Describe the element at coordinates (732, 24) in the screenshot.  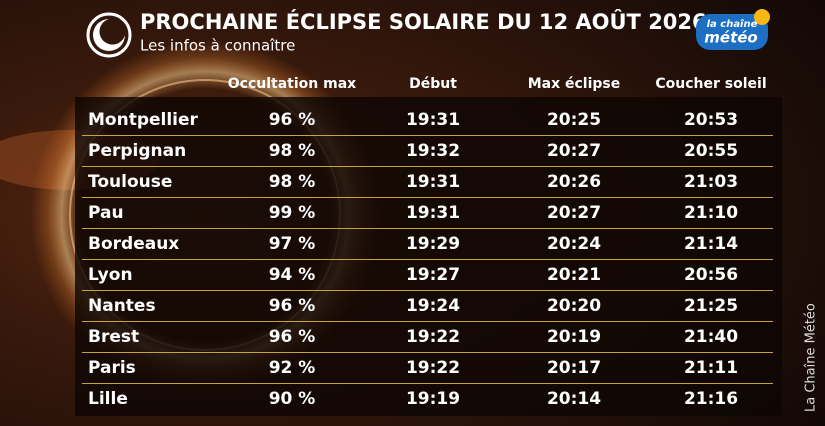
I see `logo-line1: la chaîne` at that location.